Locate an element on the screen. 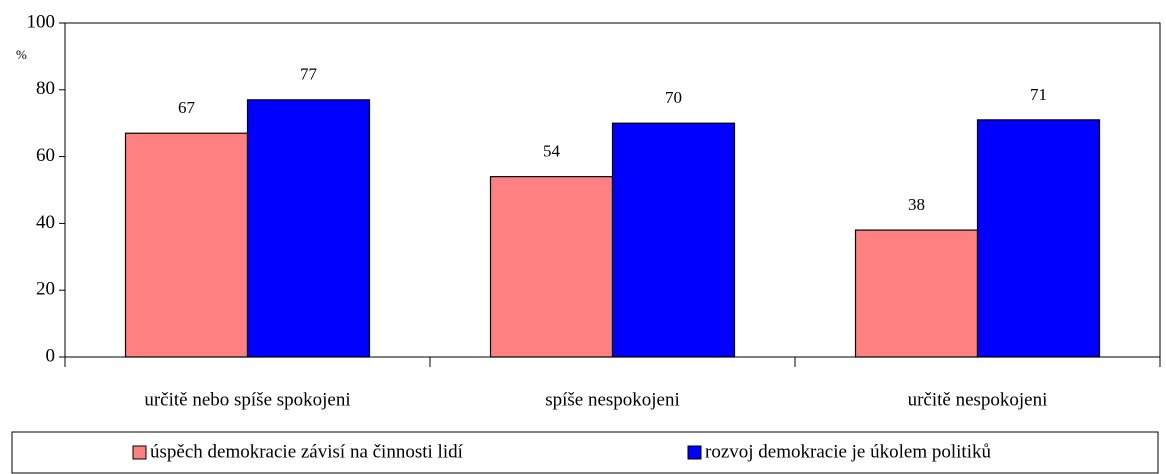 Image resolution: width=1166 pixels, height=474 pixels. data-label: 71 is located at coordinates (1038, 94).